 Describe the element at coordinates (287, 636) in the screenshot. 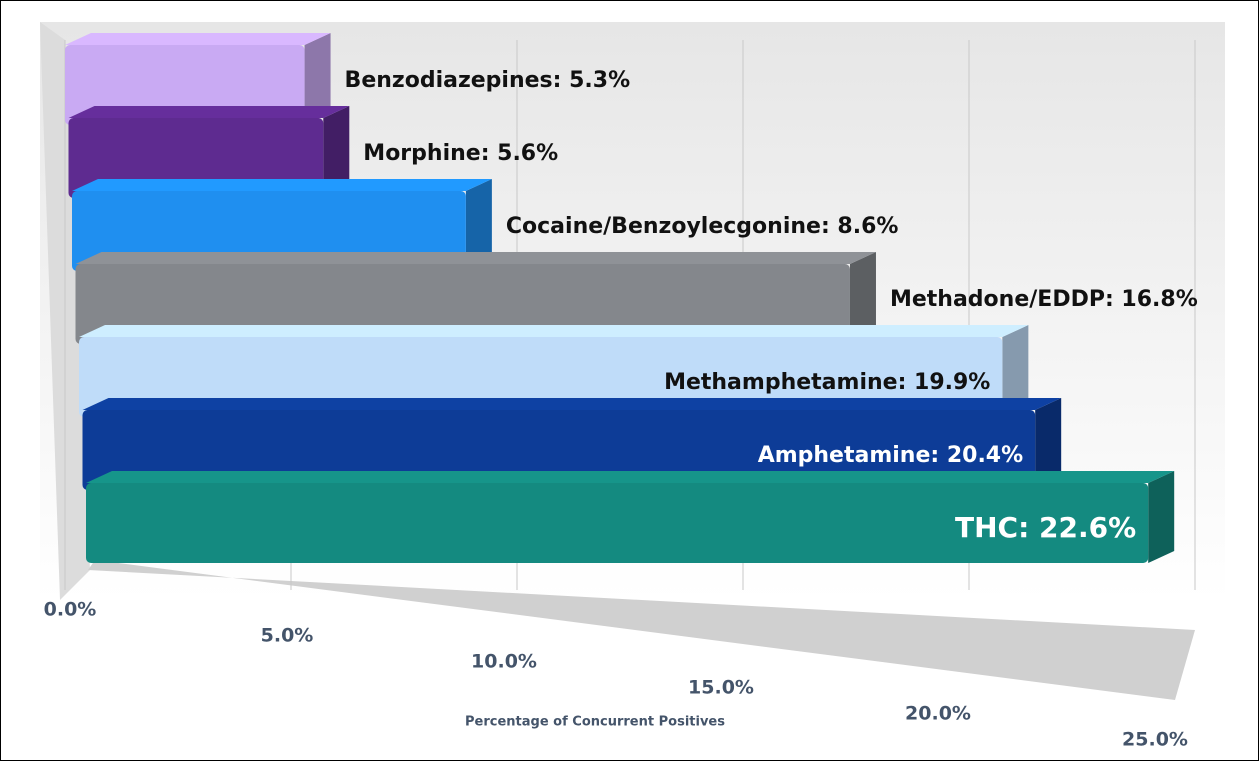

I see `x-tick-label: 5.0%` at that location.